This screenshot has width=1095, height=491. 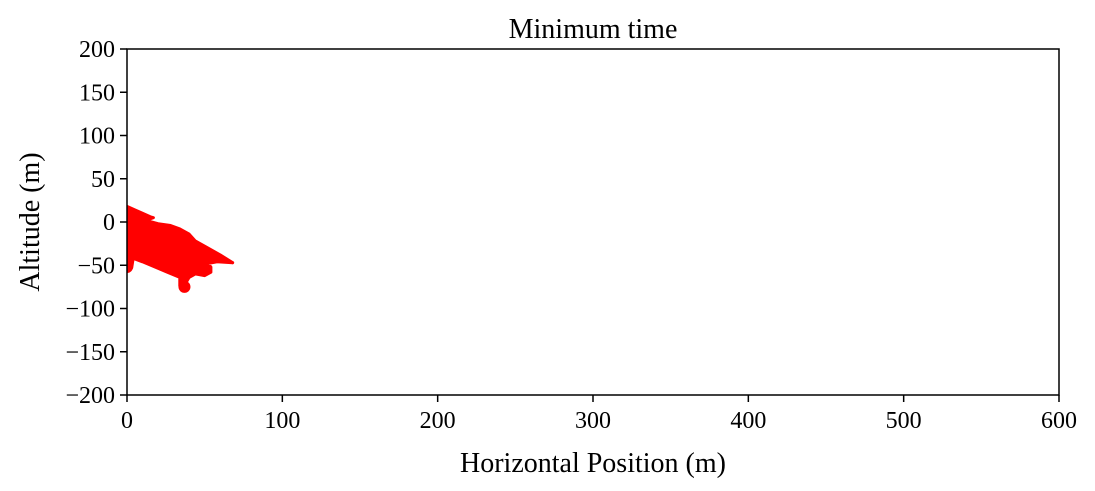 I want to click on y-tick-label: −200, so click(x=90, y=396).